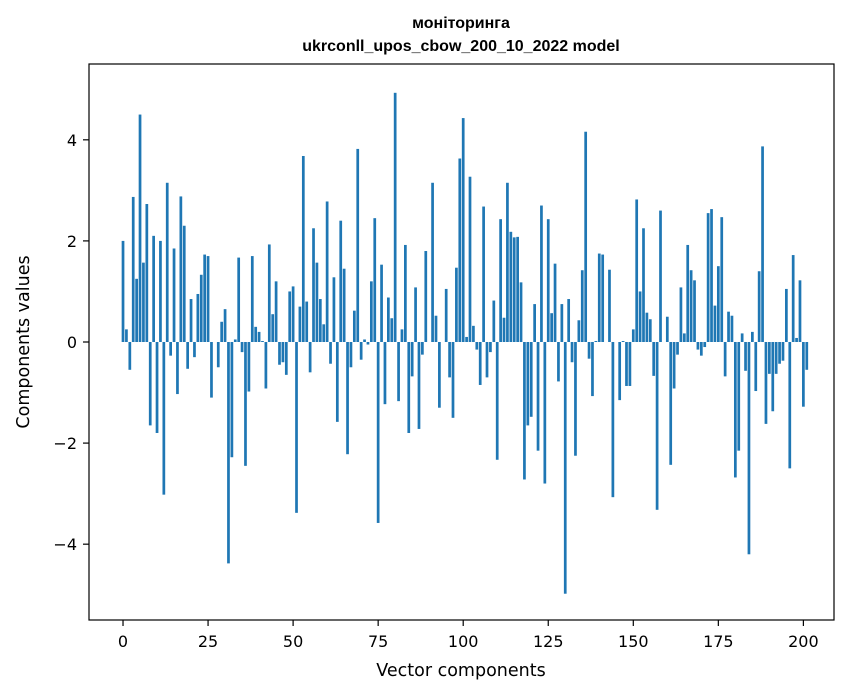 The height and width of the screenshot is (696, 847). Describe the element at coordinates (65, 544) in the screenshot. I see `y-tick-label: −4` at that location.